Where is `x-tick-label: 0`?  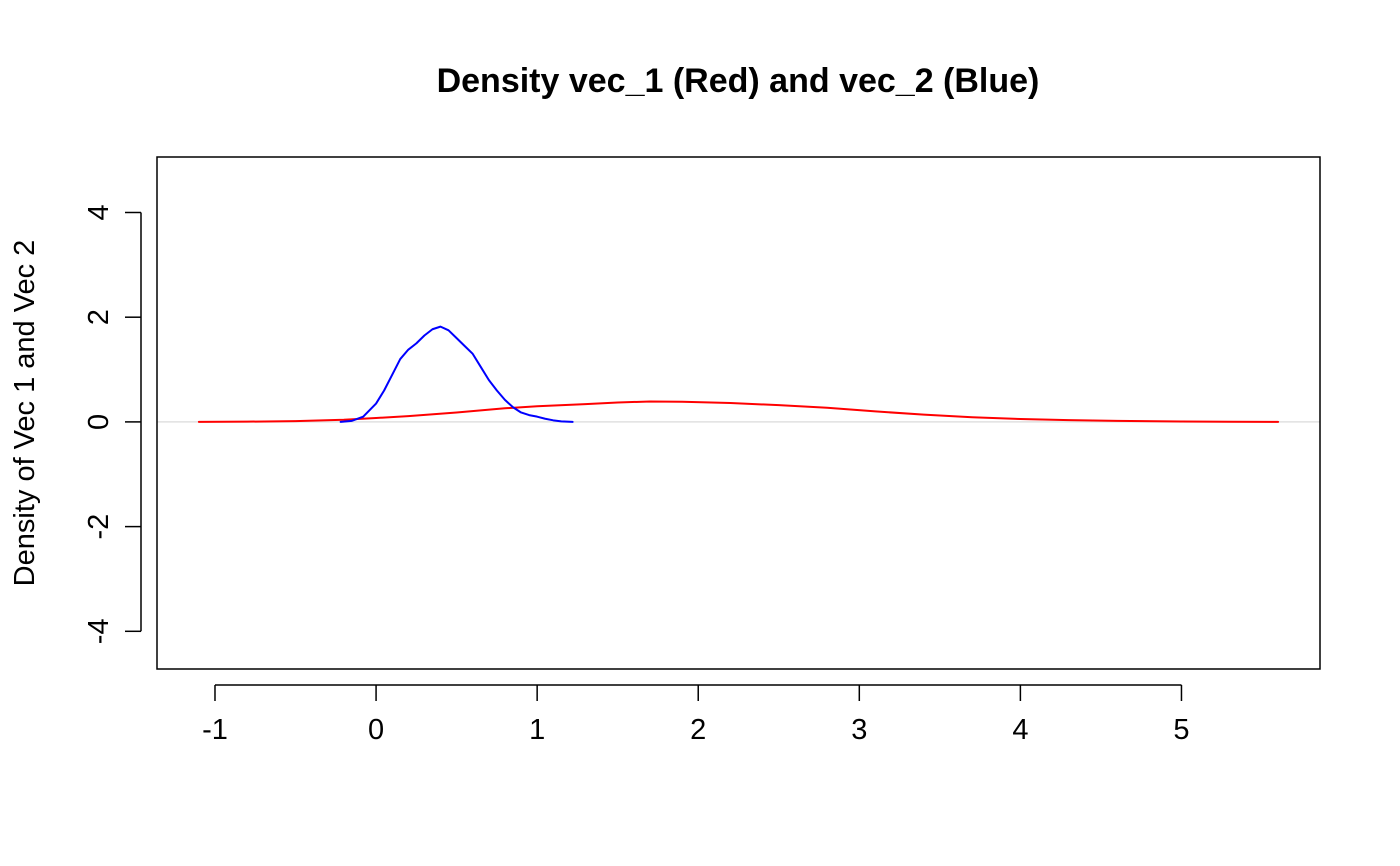 x-tick-label: 0 is located at coordinates (376, 730).